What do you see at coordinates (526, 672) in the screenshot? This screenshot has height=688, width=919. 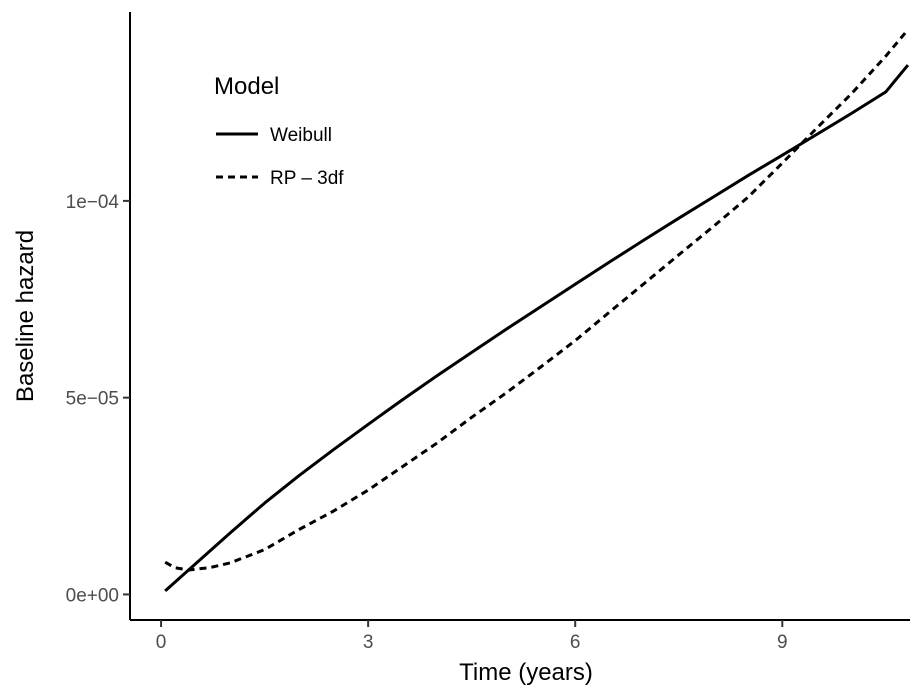 I see `x-axis-title: Time (years)` at bounding box center [526, 672].